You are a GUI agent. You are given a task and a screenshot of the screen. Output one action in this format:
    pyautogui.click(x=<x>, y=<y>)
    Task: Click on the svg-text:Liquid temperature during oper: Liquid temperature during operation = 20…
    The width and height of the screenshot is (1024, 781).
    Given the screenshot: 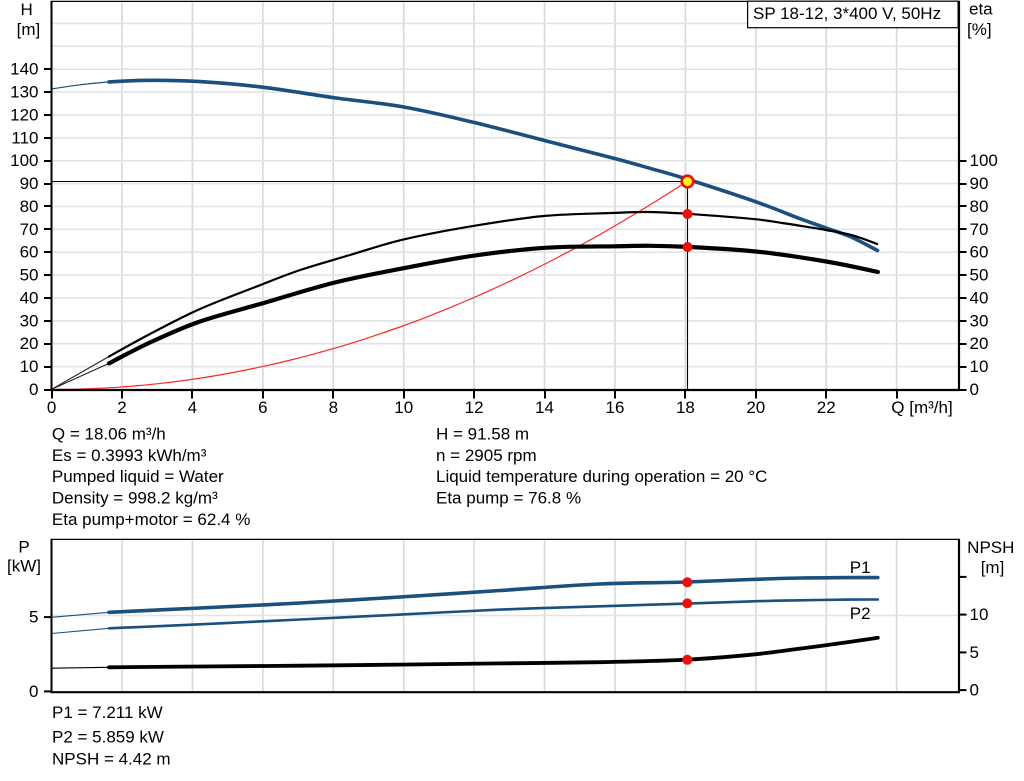 What is the action you would take?
    pyautogui.click(x=601, y=476)
    